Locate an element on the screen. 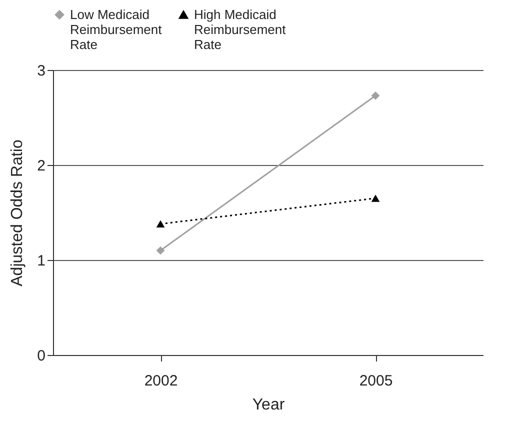 Image resolution: width=512 pixels, height=440 pixels. legend-label: High Medicaid Reimbursement Rate is located at coordinates (240, 29).